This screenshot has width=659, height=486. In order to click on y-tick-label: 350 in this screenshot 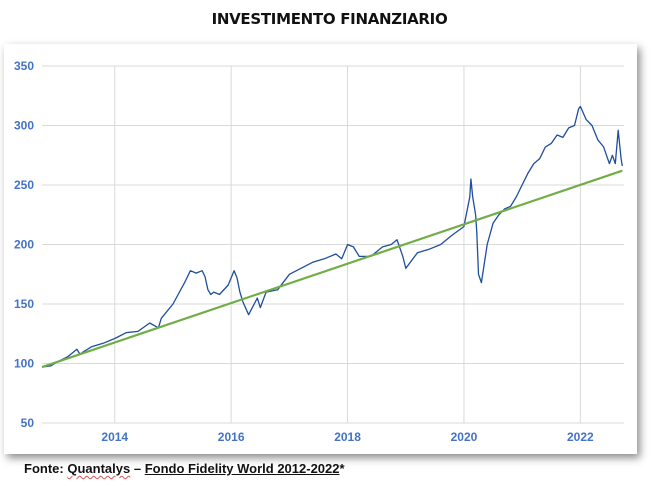, I will do `click(24, 66)`.